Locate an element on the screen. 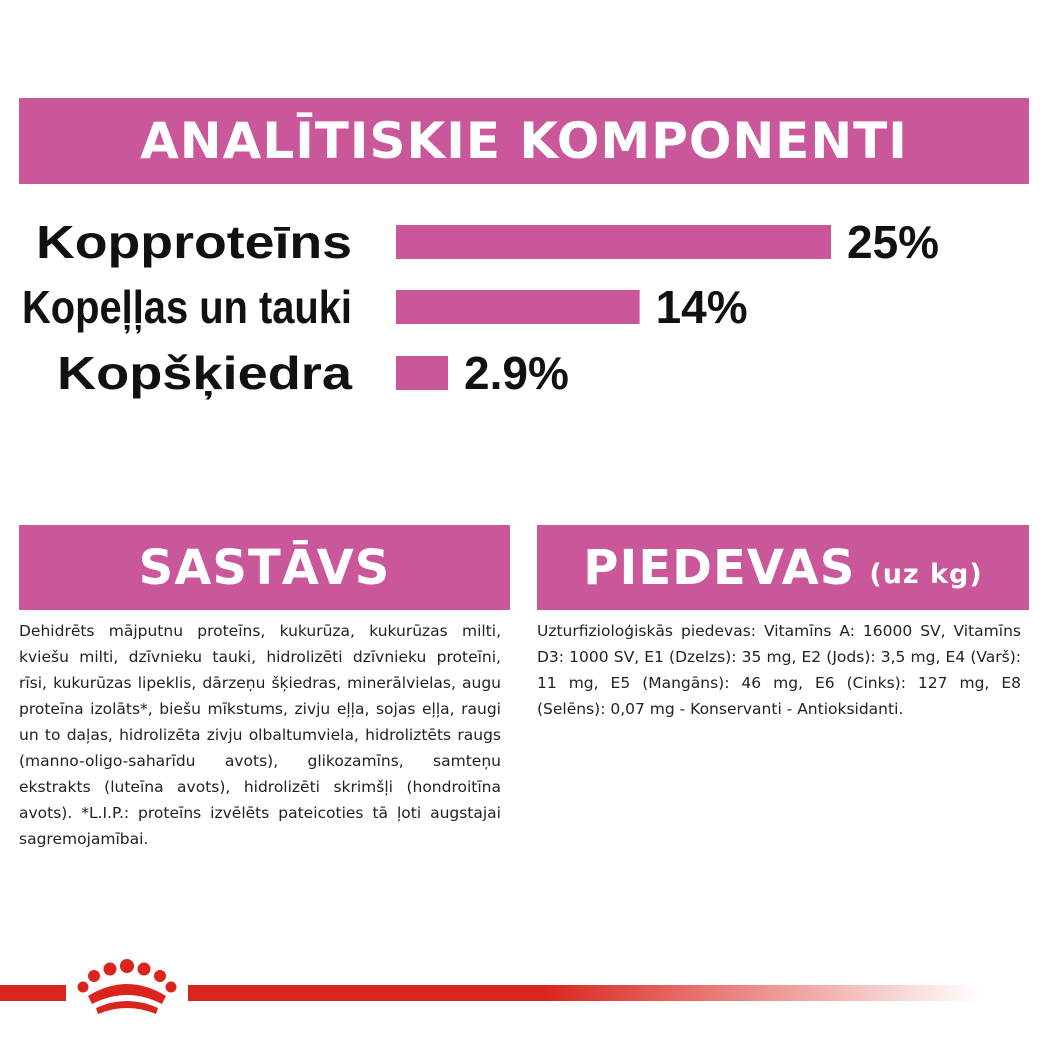  bar-label: Kopproteīns is located at coordinates (194, 242).